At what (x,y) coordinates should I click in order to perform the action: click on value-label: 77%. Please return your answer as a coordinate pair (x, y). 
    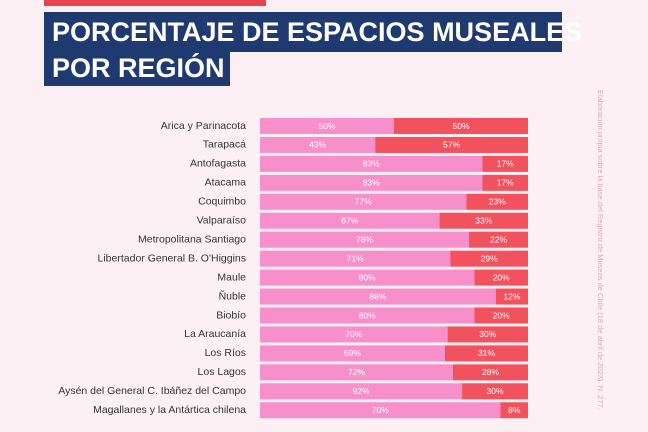
    Looking at the image, I should click on (363, 202).